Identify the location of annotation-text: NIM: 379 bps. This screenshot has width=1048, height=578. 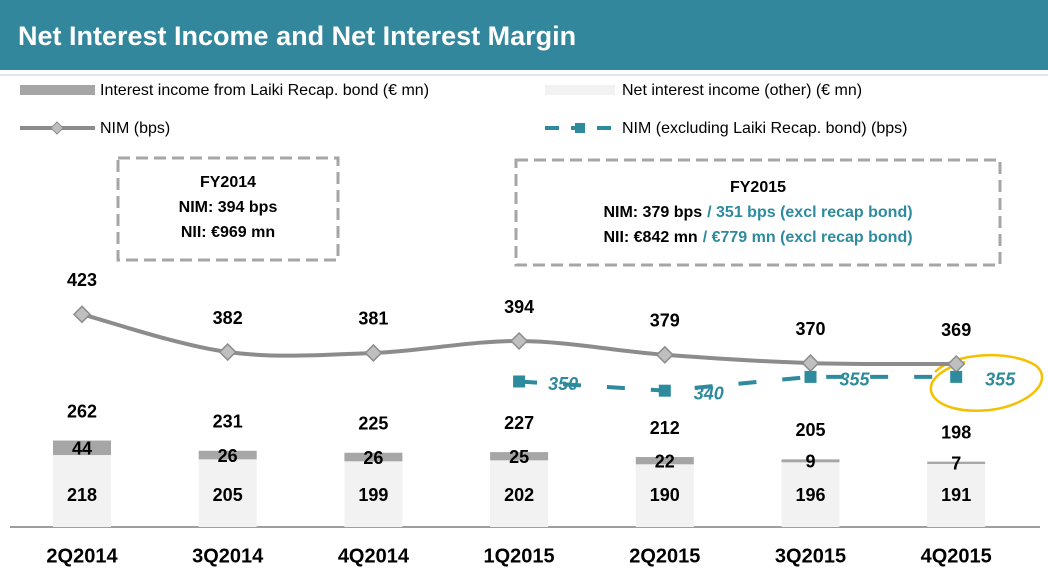
(652, 212).